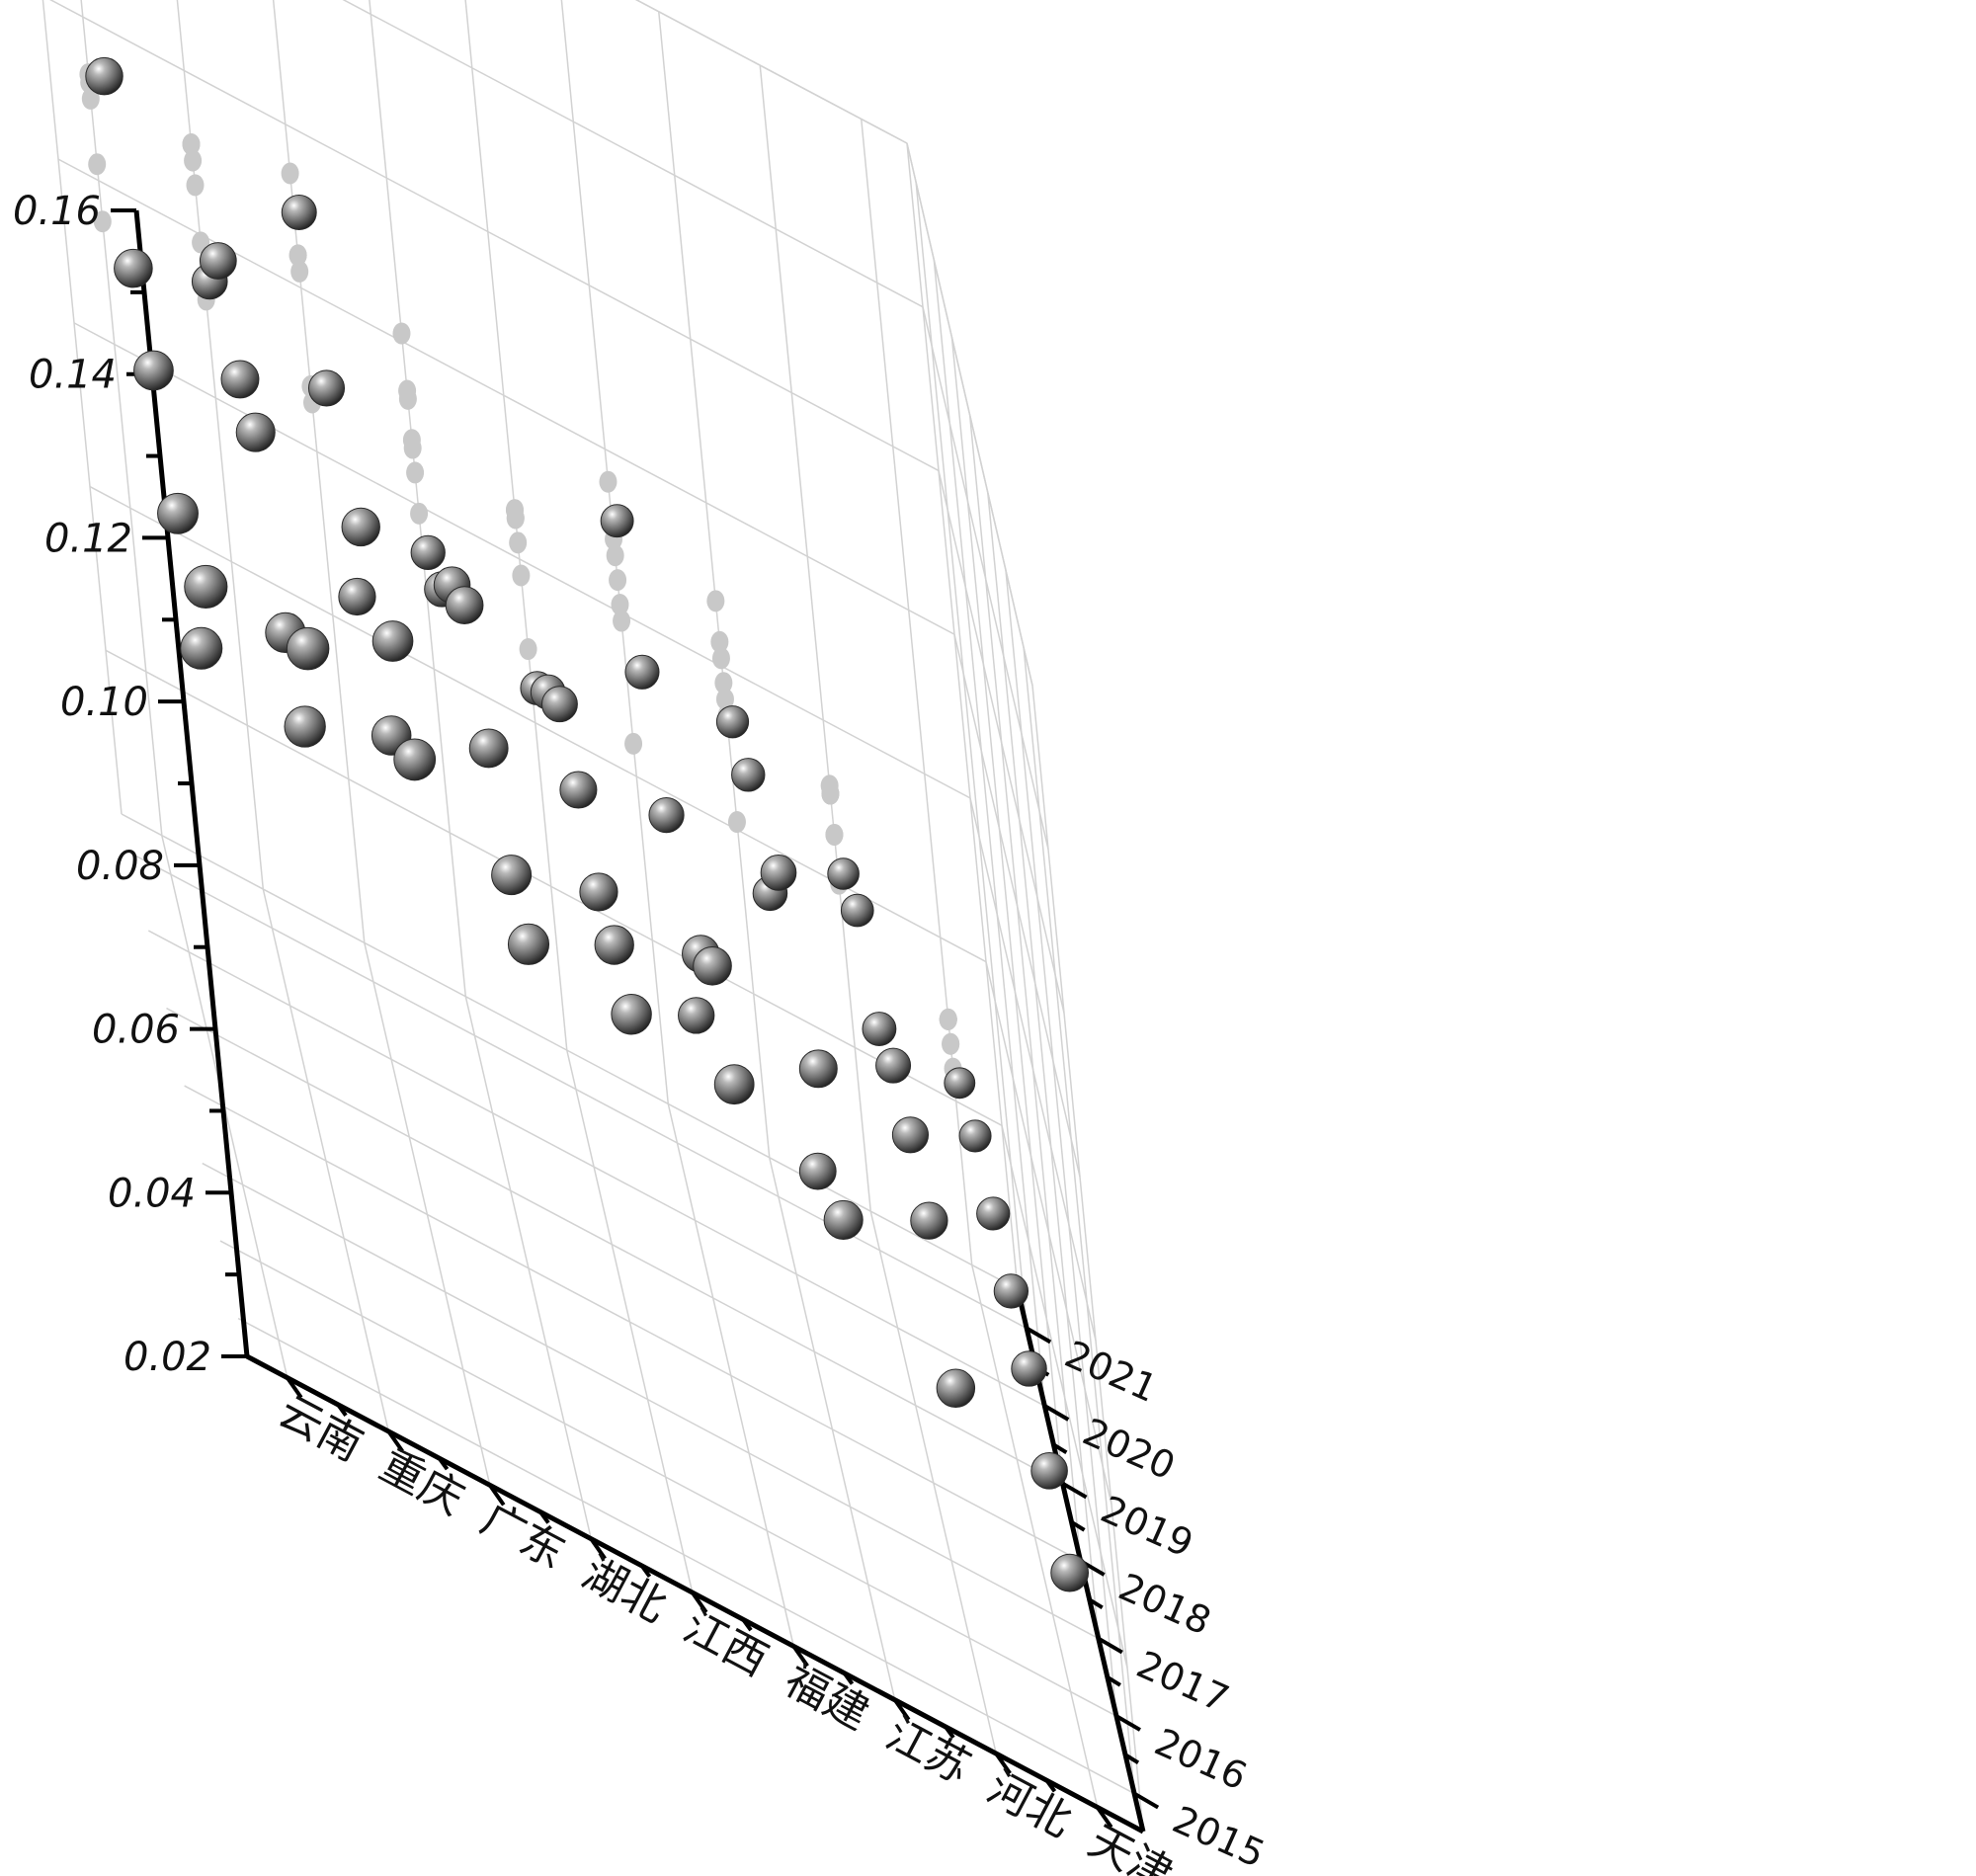 The image size is (1976, 1876). Describe the element at coordinates (624, 1589) in the screenshot. I see `category-tick-label: 湖北` at that location.